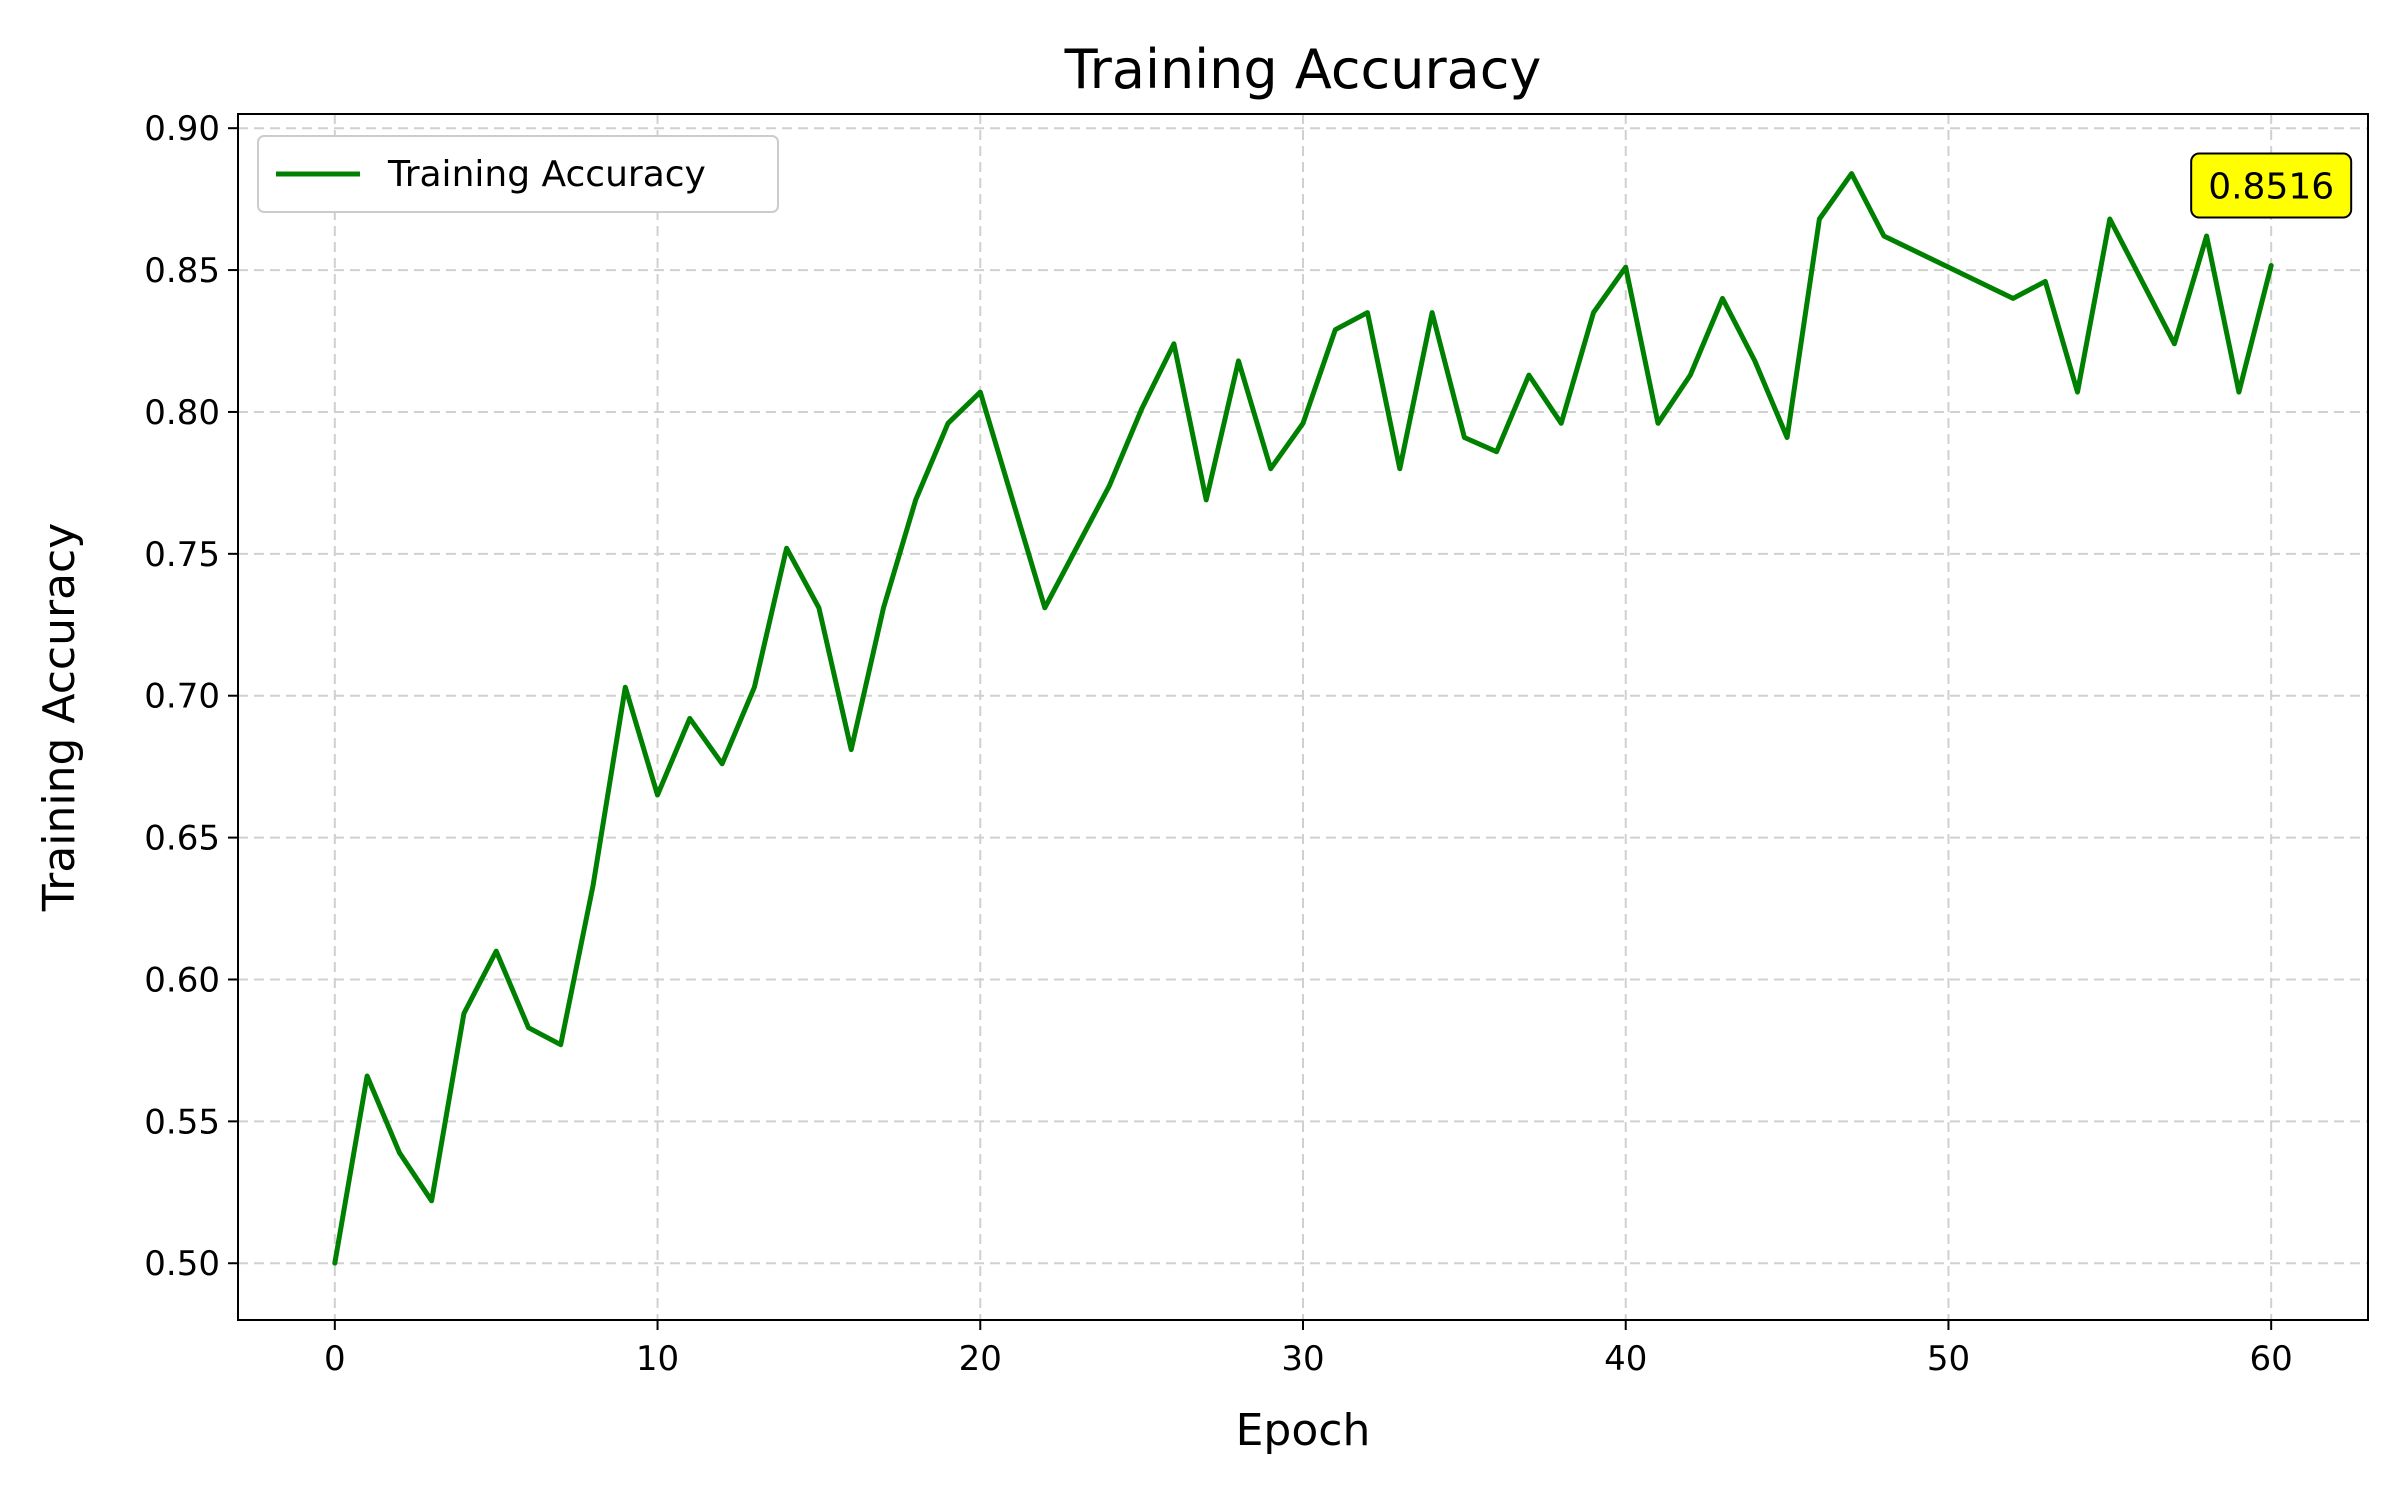 The height and width of the screenshot is (1500, 2400). Describe the element at coordinates (1948, 1359) in the screenshot. I see `x-tick-label: 50` at that location.